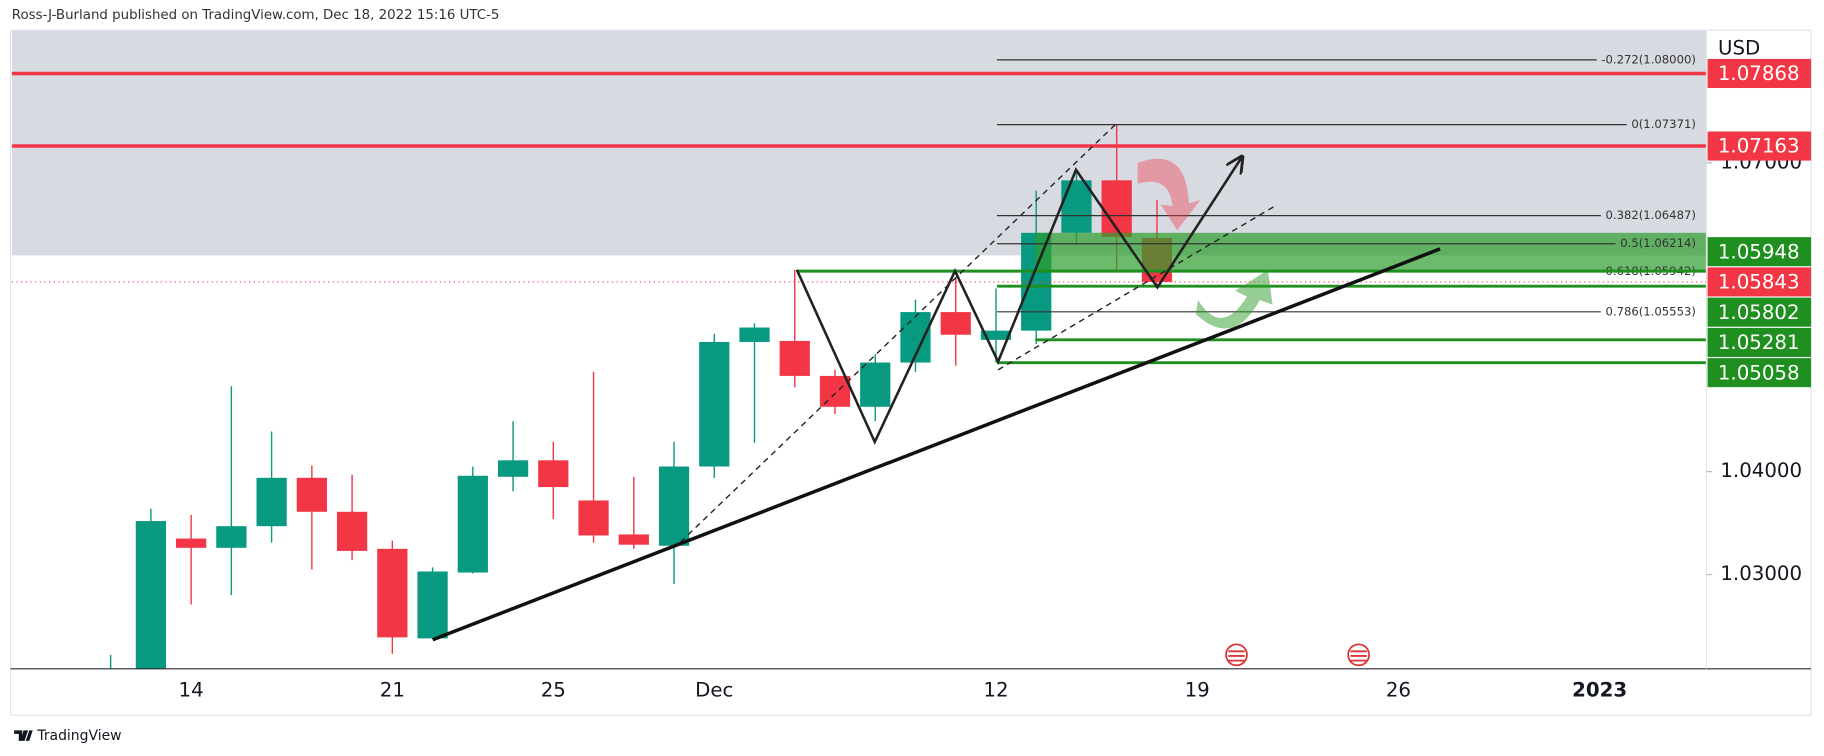 This screenshot has height=756, width=1824. I want to click on x-tick-label: 14, so click(191, 689).